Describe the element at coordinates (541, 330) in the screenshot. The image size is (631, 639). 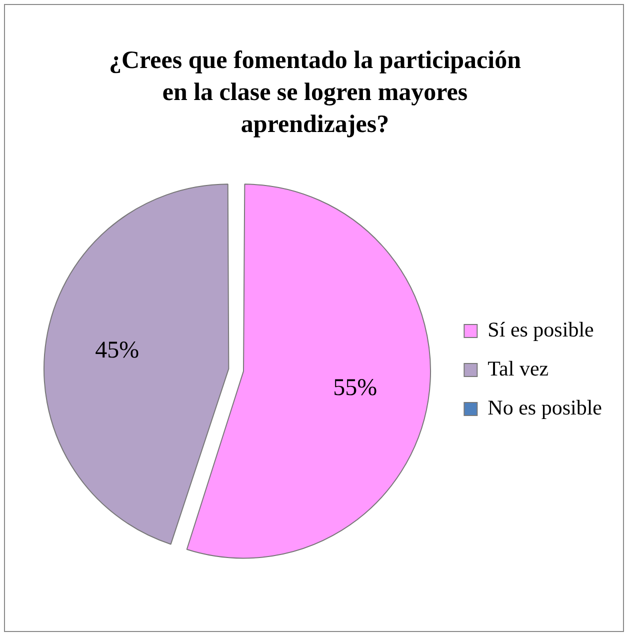
I see `legend-label: Sí es posible` at that location.